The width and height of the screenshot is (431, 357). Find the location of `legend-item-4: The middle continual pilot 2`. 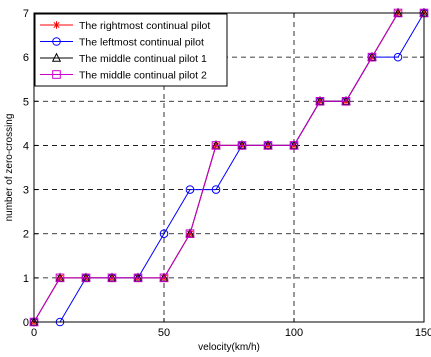

legend-item-4: The middle continual pilot 2 is located at coordinates (123, 76).